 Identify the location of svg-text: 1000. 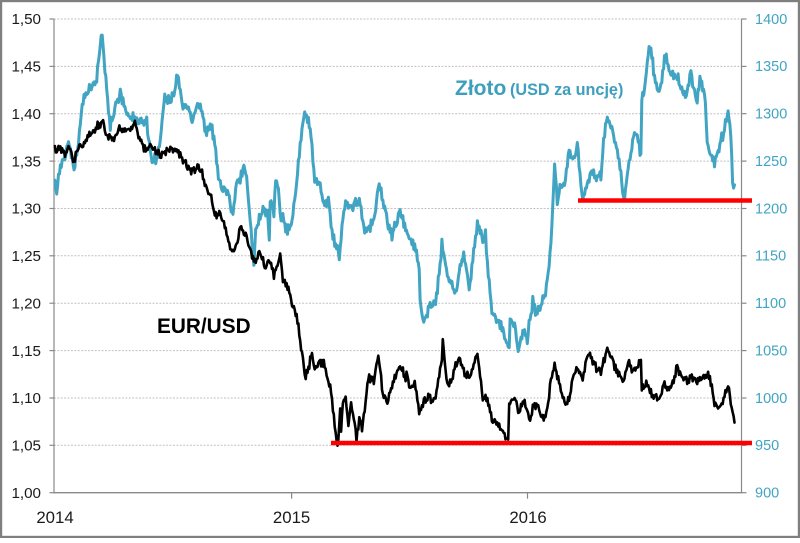
(771, 399).